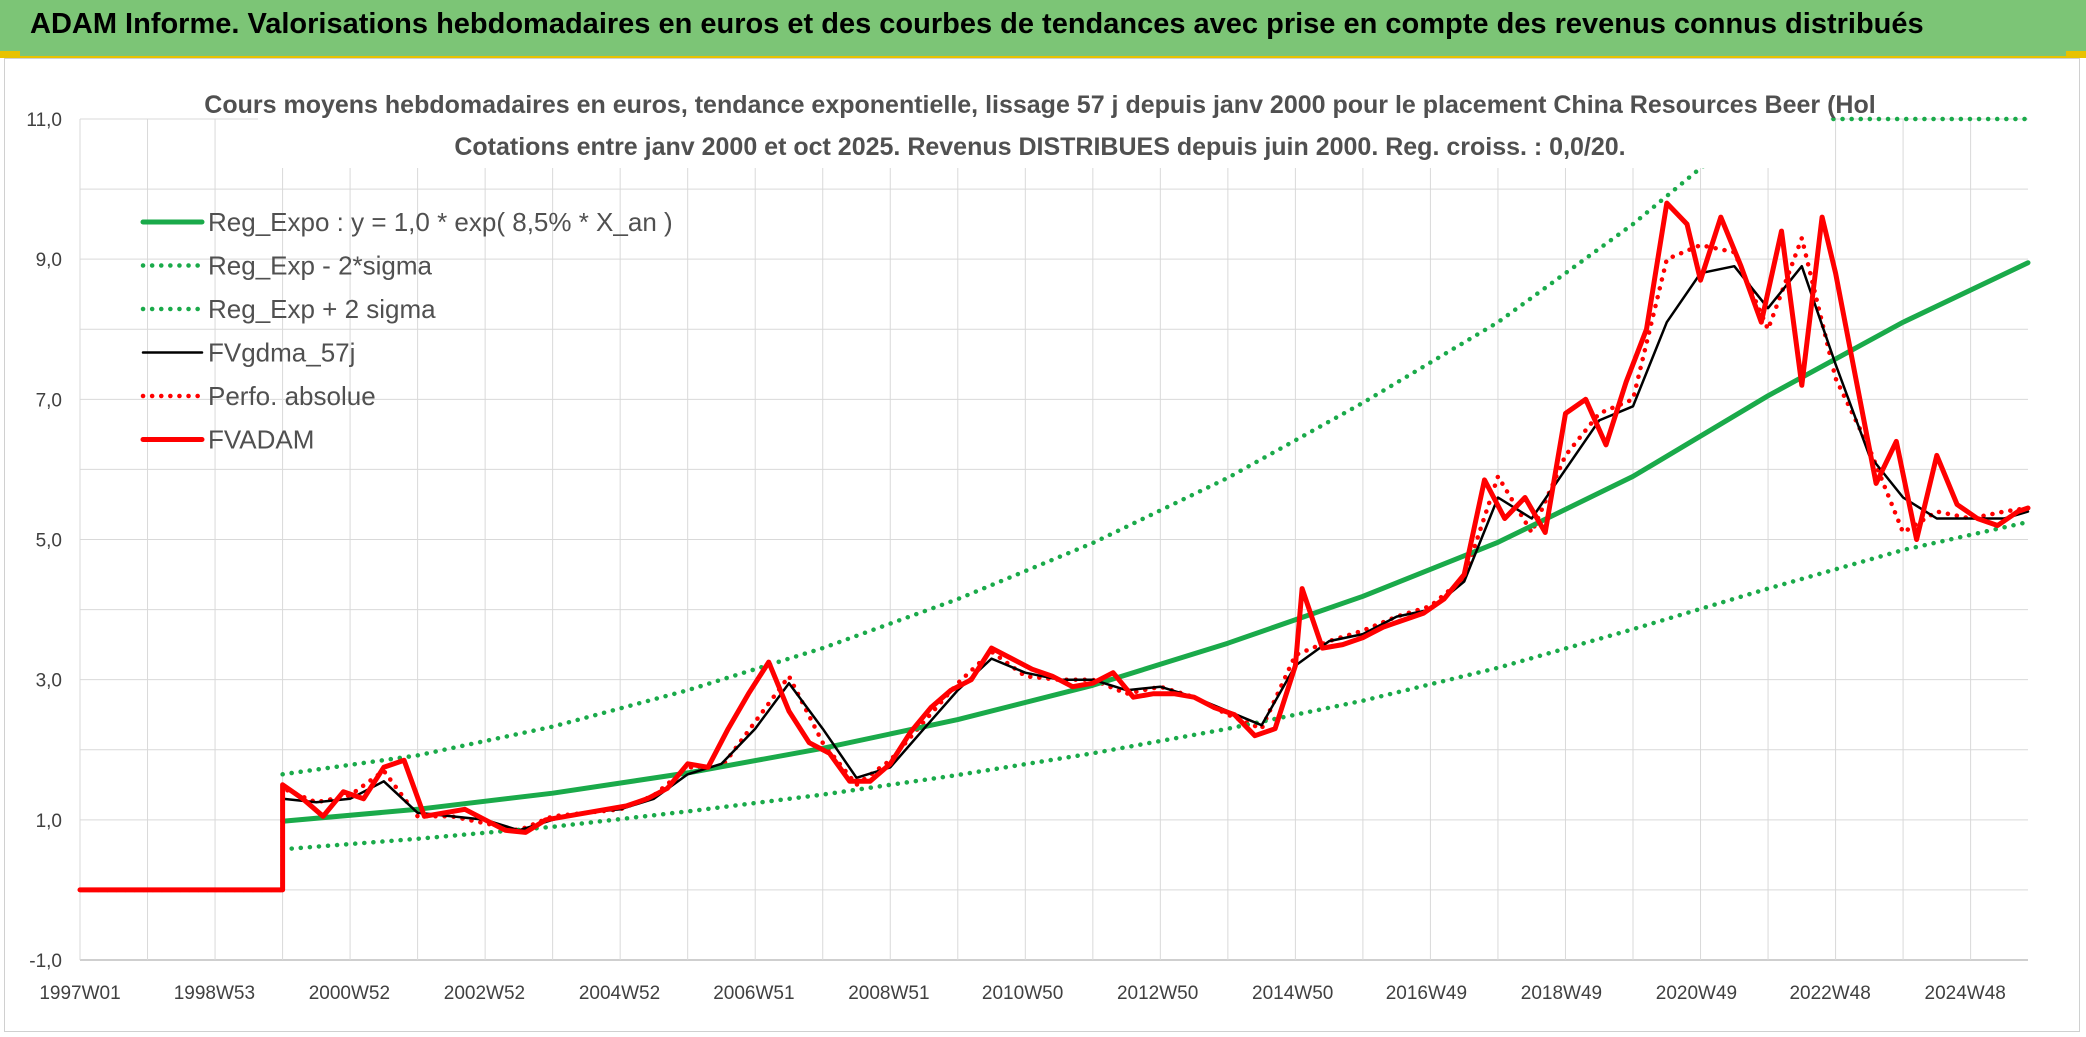  What do you see at coordinates (79, 993) in the screenshot?
I see `x-tick-label: 1997W01` at bounding box center [79, 993].